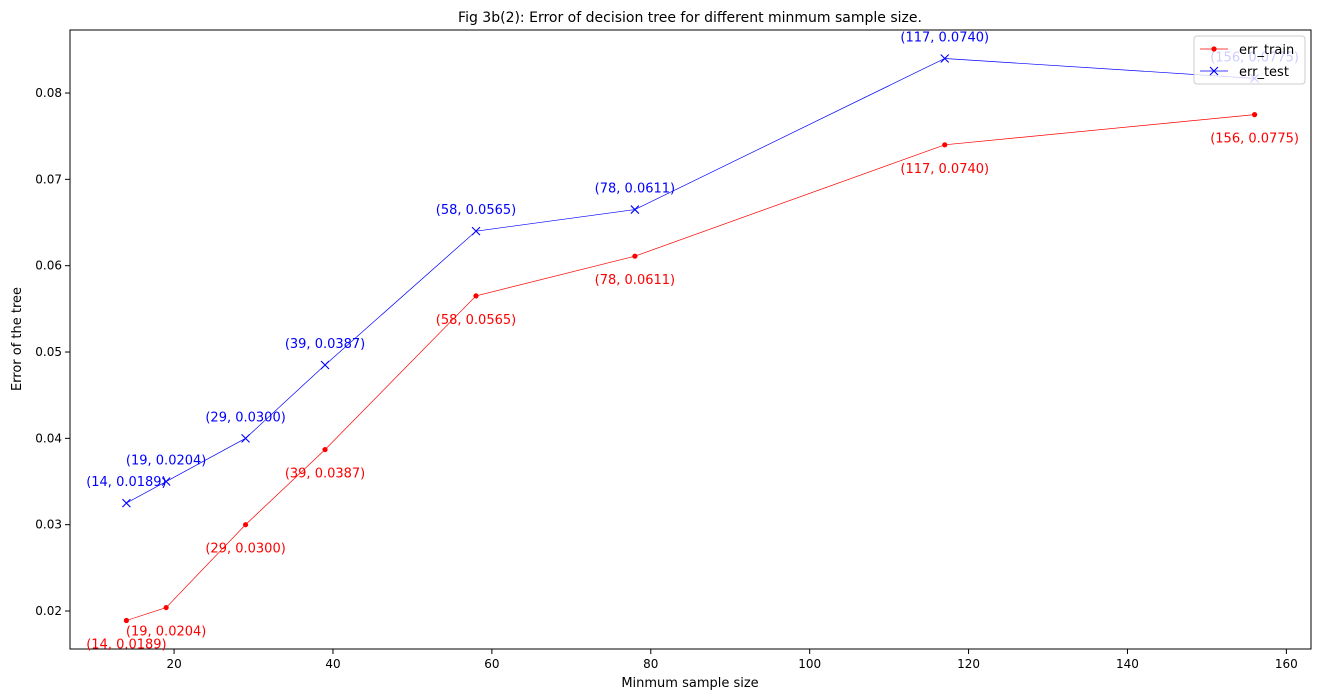 The image size is (1330, 699). Describe the element at coordinates (173, 664) in the screenshot. I see `x-tick-label: 20` at that location.